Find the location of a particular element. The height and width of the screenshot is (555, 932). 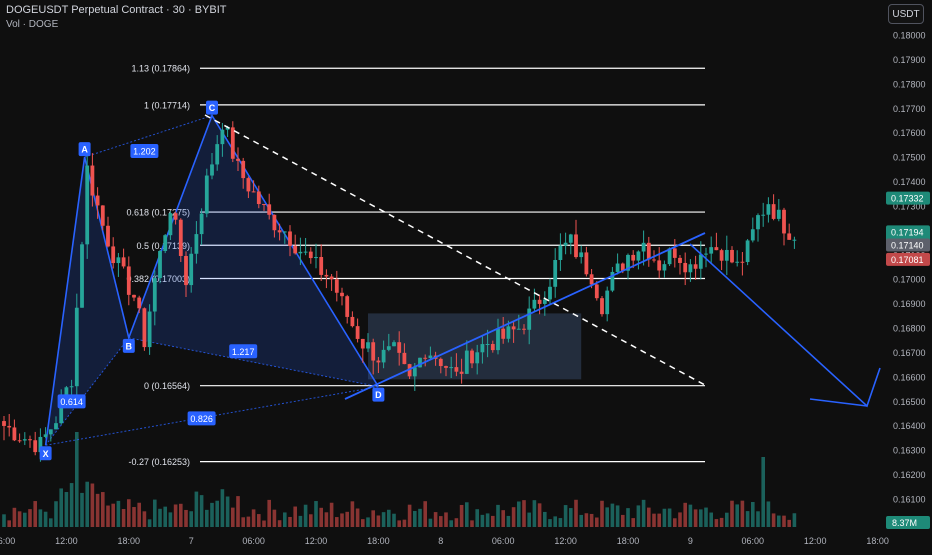

currency-button: USDT is located at coordinates (906, 14).